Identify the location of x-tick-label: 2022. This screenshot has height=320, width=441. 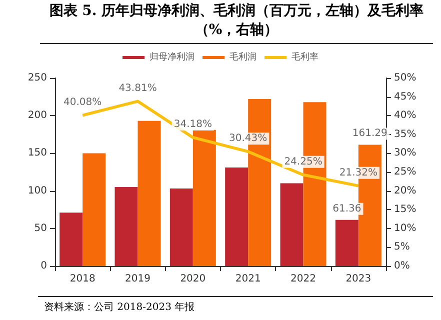
(303, 279).